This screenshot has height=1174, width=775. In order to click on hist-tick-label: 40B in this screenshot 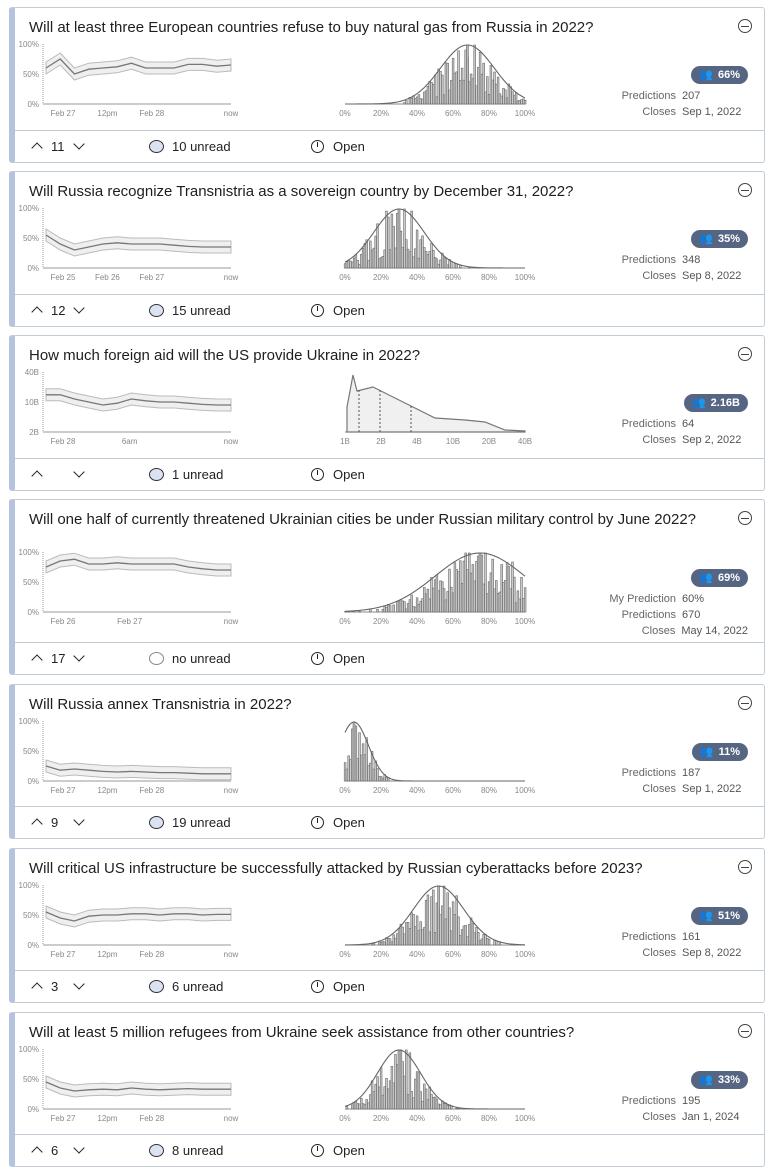, I will do `click(525, 441)`.